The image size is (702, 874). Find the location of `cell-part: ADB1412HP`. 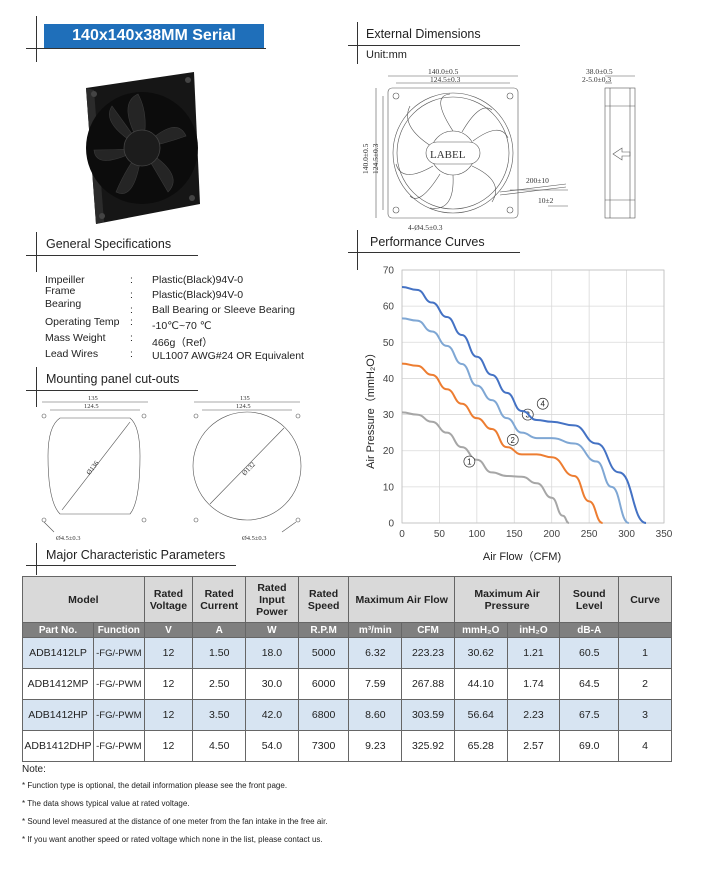

cell-part: ADB1412HP is located at coordinates (58, 715).